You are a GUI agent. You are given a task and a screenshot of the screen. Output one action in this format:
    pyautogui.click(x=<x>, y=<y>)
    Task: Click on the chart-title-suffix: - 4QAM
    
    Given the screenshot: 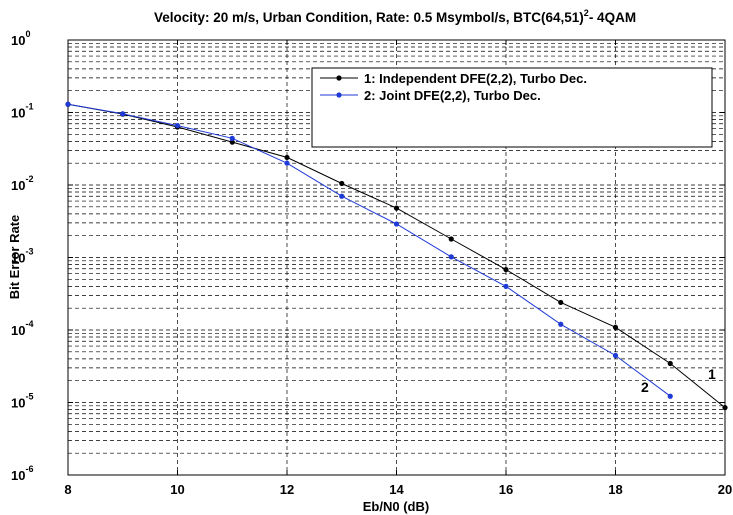 What is the action you would take?
    pyautogui.click(x=612, y=17)
    